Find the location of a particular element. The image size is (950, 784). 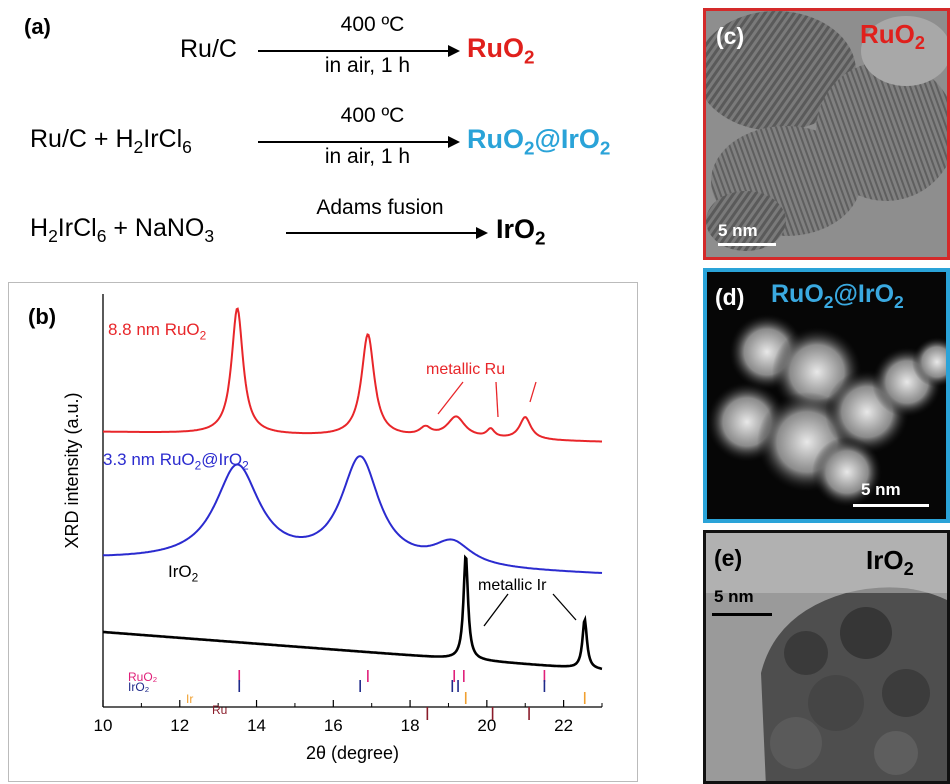

panel-d-title: RuO2@IrO2 is located at coordinates (837, 296).